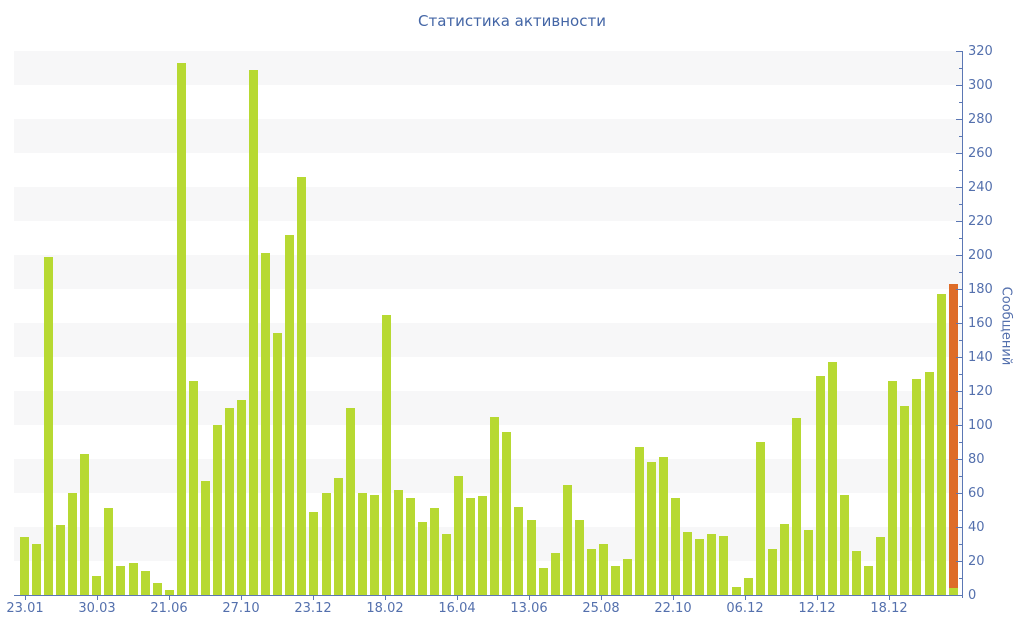 This screenshot has height=640, width=1024. Describe the element at coordinates (512, 21) in the screenshot. I see `chart-title: Статистика активности` at that location.